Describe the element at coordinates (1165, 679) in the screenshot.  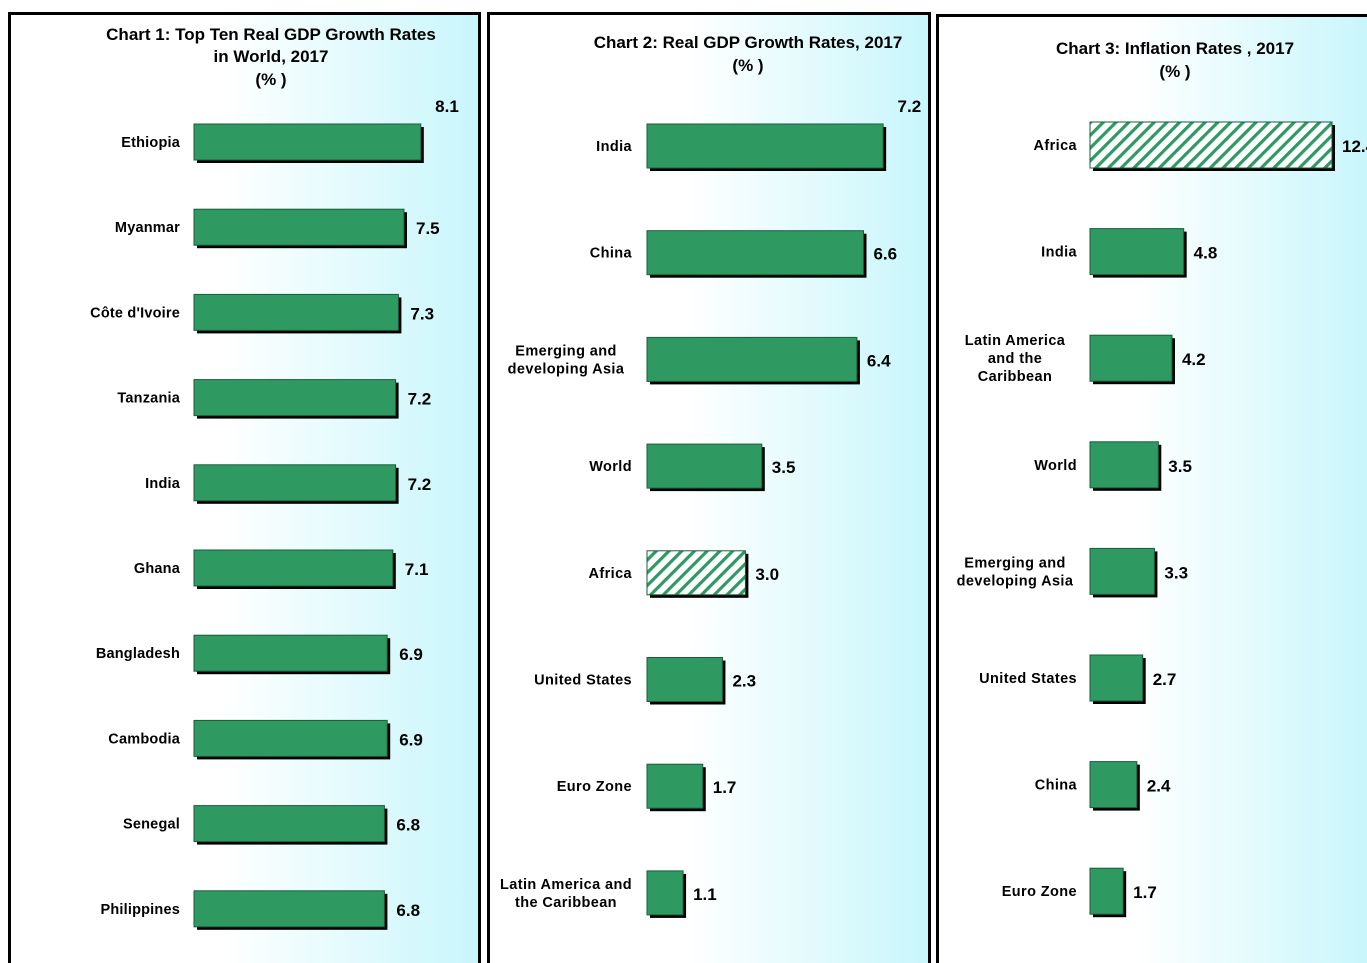
I see `value-label: 2.7` at that location.